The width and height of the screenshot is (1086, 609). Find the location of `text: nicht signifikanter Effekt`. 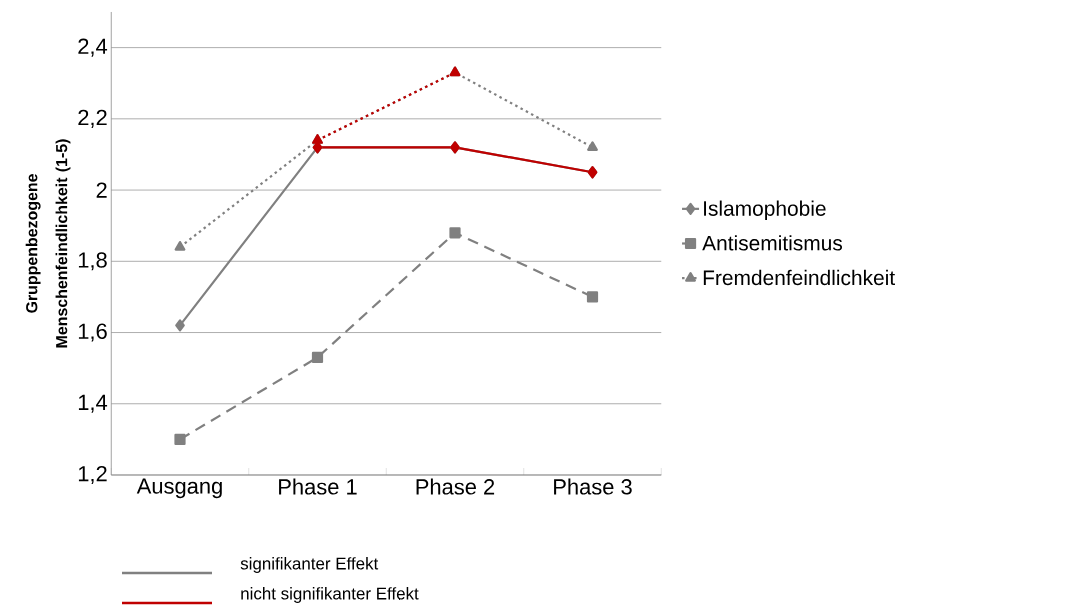

text: nicht signifikanter Effekt is located at coordinates (330, 595).